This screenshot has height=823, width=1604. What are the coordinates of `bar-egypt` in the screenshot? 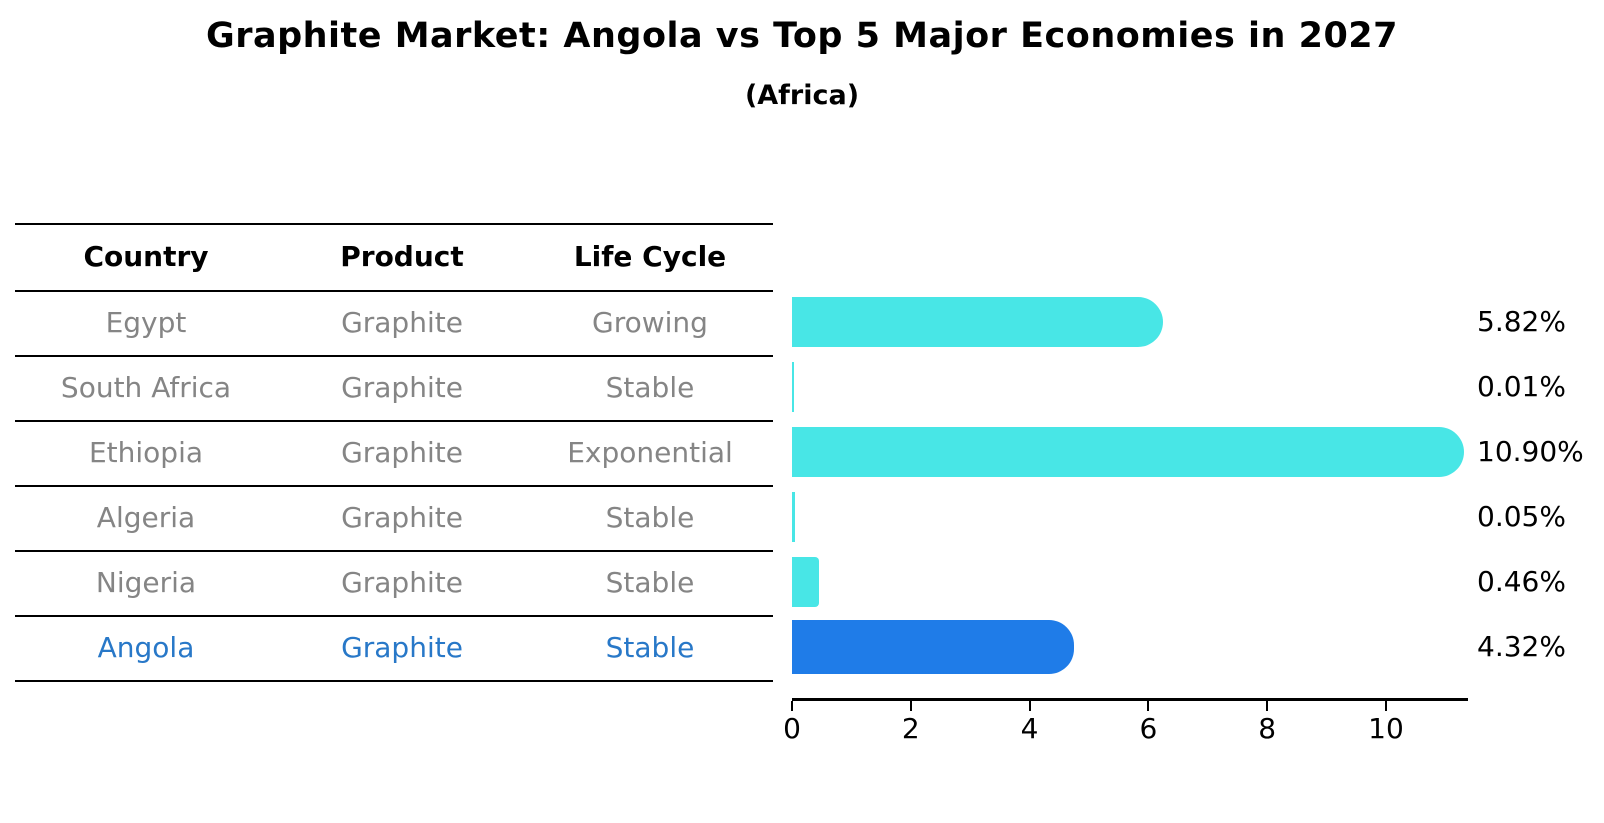 It's located at (977, 322).